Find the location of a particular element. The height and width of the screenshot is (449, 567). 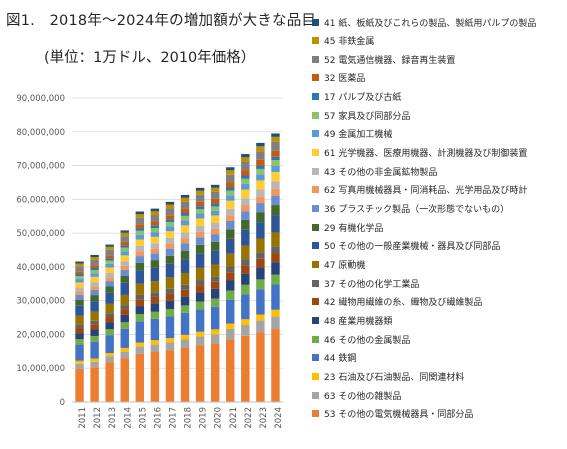

legend-label: 62 写真用機械器具・同消耗品、光学用品及び時計 is located at coordinates (426, 191).